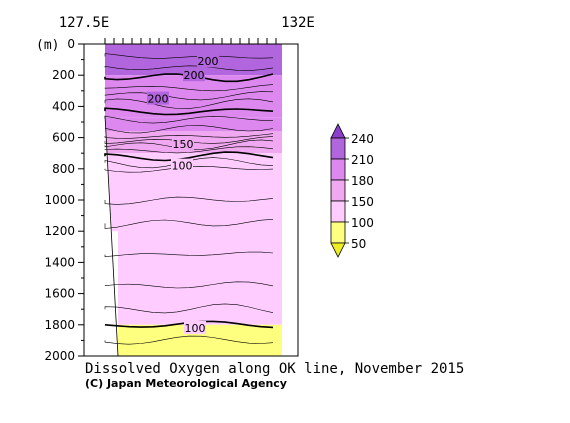 This screenshot has height=423, width=570. I want to click on y-tick-label: 1000, so click(59, 200).